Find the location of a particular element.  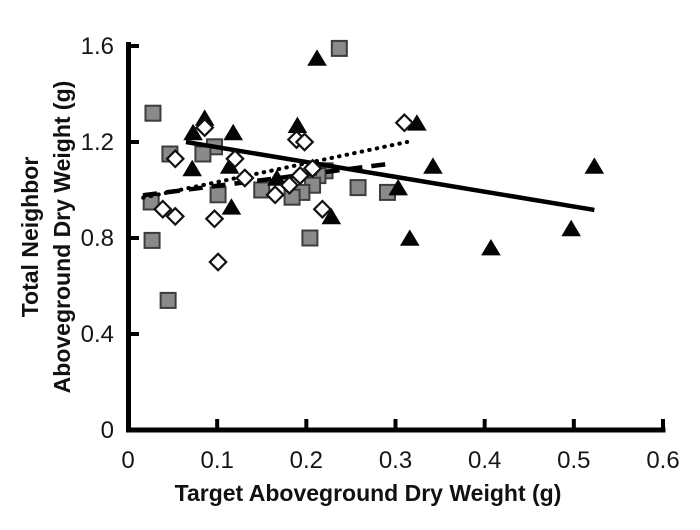

y-tick-label: 0 is located at coordinates (107, 430).